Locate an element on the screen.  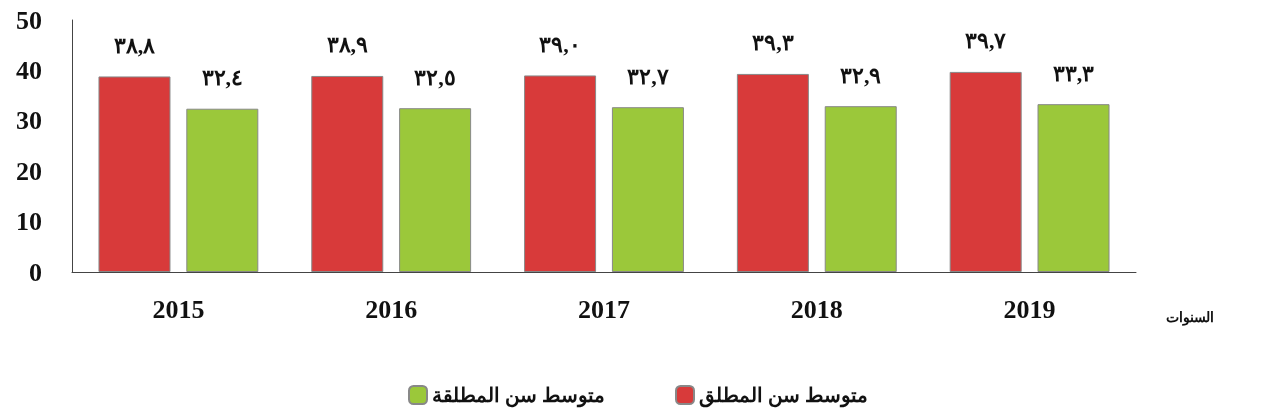
x-axis-title: السنوات is located at coordinates (1190, 317).